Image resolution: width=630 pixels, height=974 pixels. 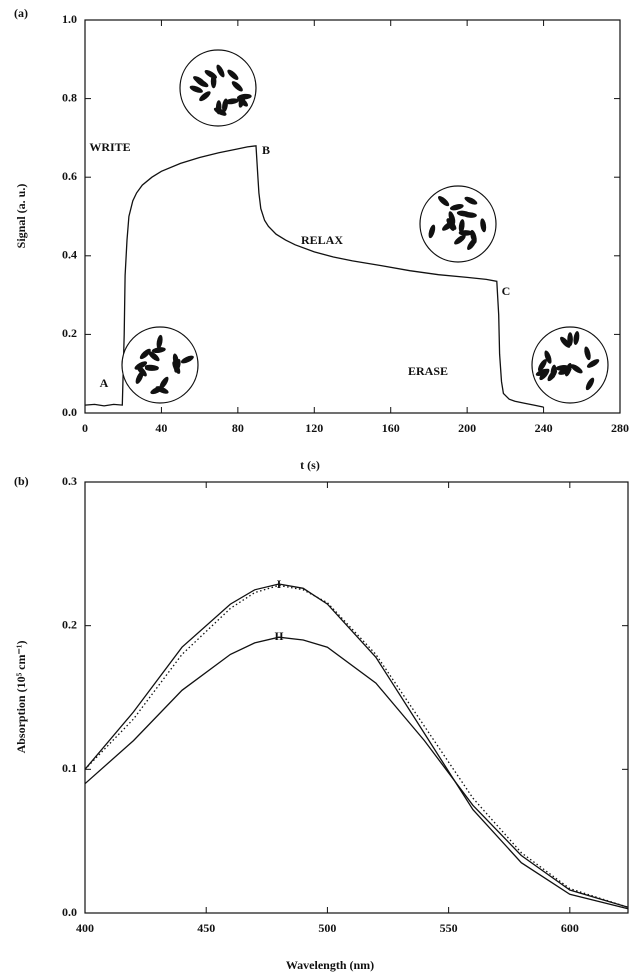 What do you see at coordinates (21, 216) in the screenshot?
I see `y-axis-label: Signal (a. u.)` at bounding box center [21, 216].